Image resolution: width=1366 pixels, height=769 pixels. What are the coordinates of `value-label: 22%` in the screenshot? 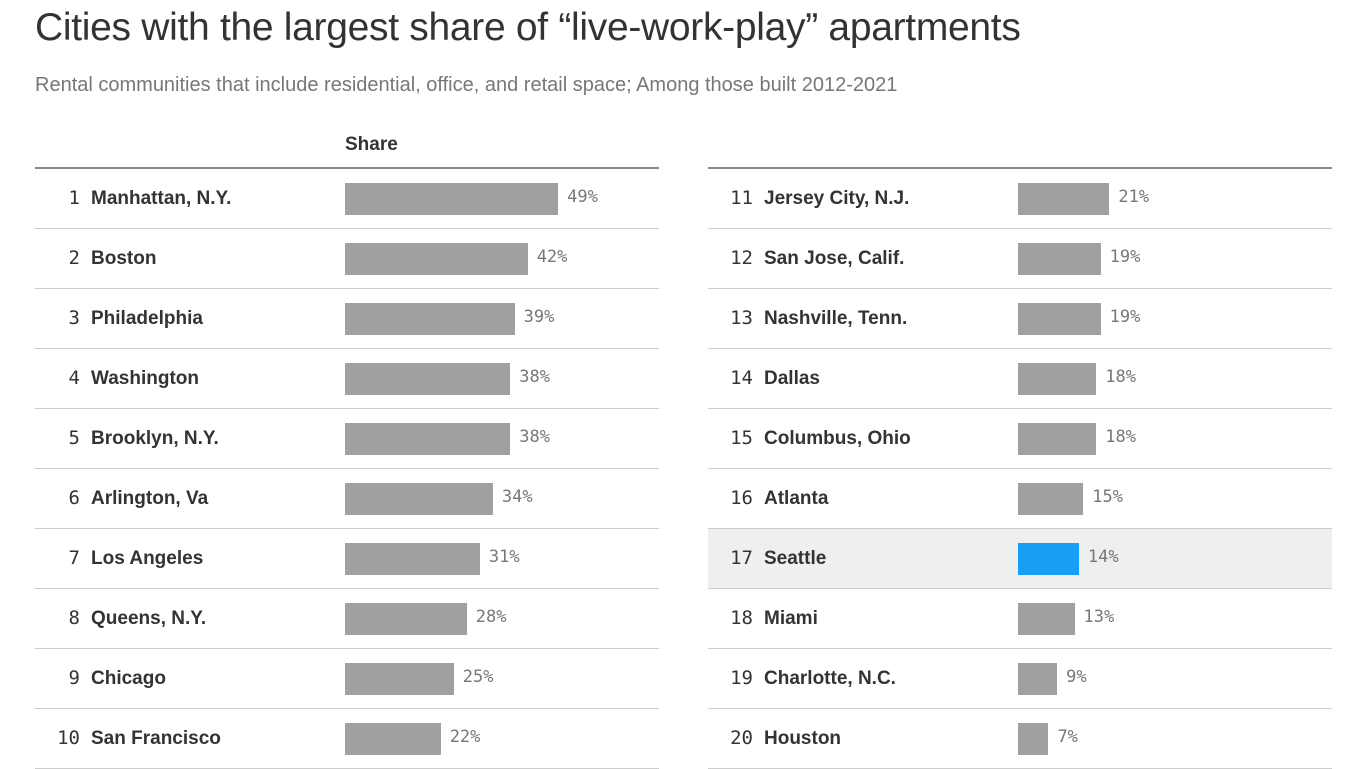 It's located at (465, 737).